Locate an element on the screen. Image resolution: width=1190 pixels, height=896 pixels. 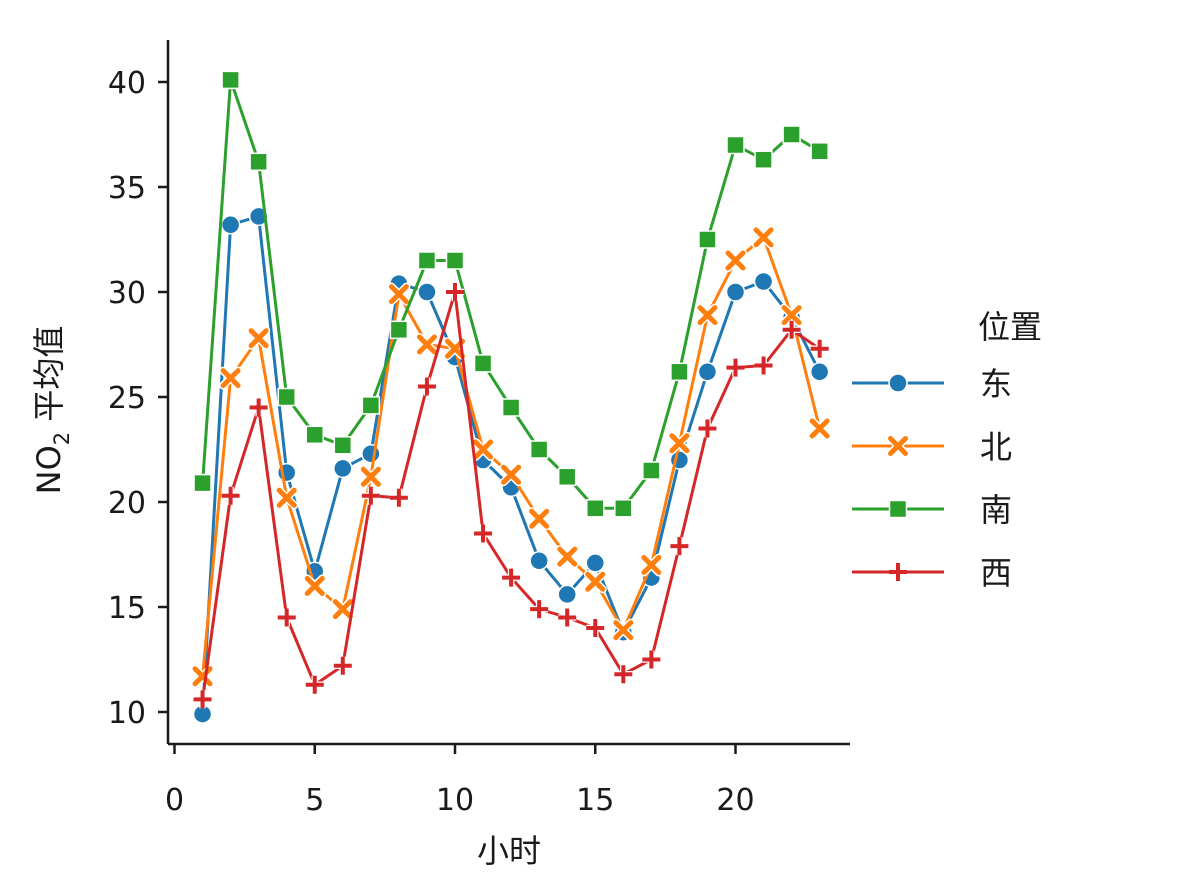
y-tick-label: 35 is located at coordinates (127, 188).